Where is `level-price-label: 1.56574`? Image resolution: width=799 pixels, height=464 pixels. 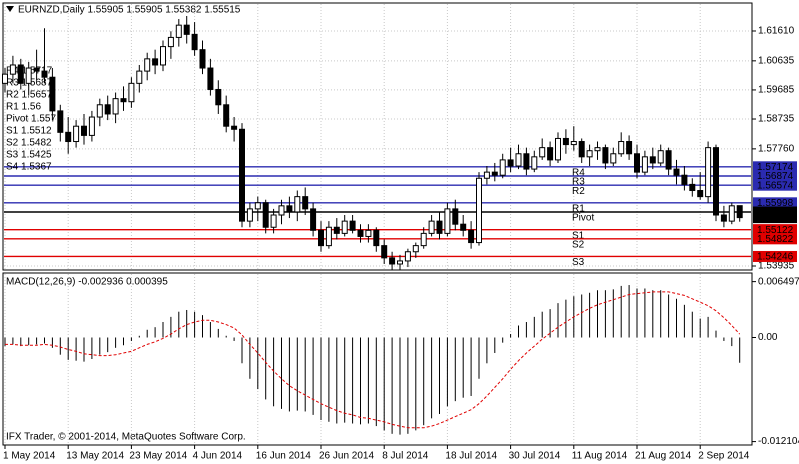
level-price-label: 1.56574 is located at coordinates (775, 185).